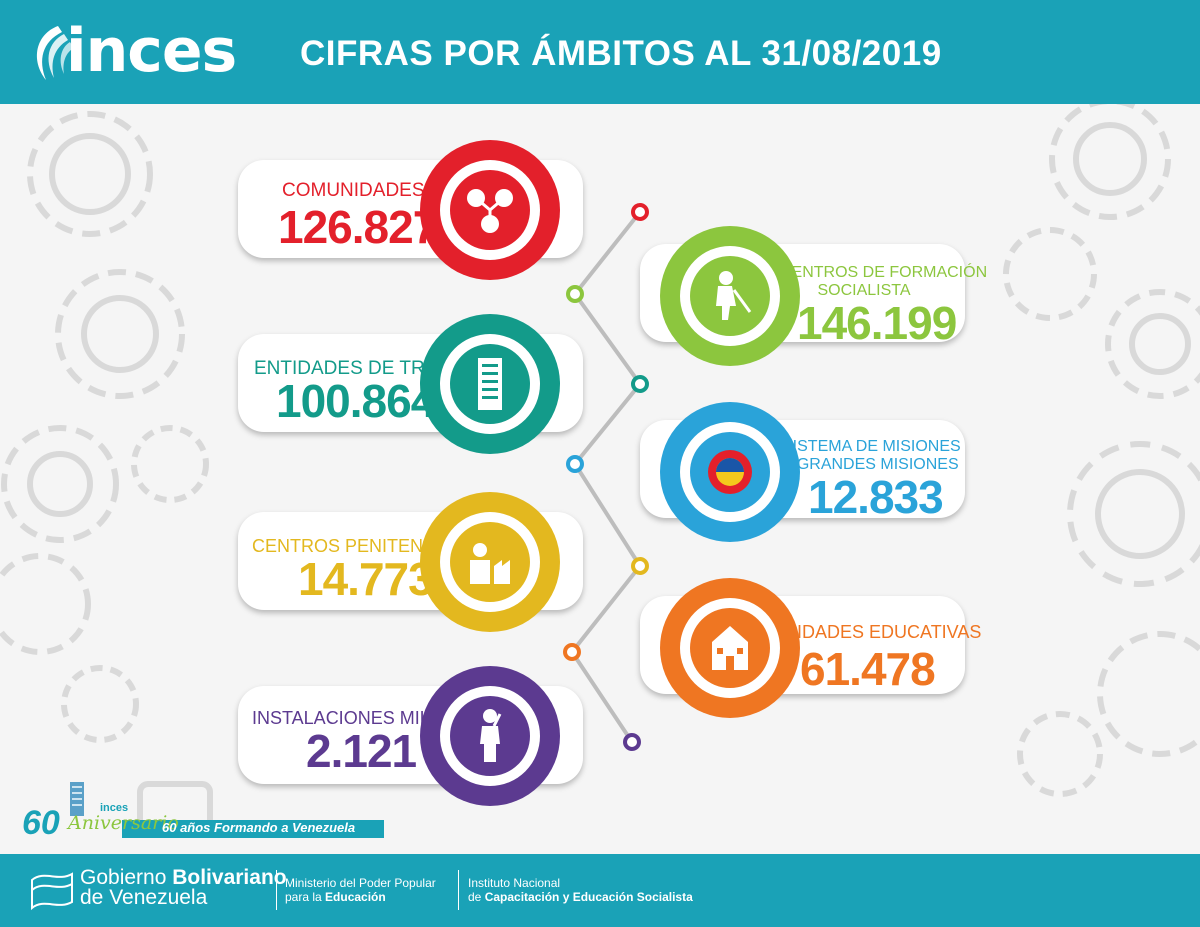 This screenshot has width=1200, height=927. What do you see at coordinates (259, 827) in the screenshot?
I see `anniversary-slogan: 60 años Formando a Venezuela` at bounding box center [259, 827].